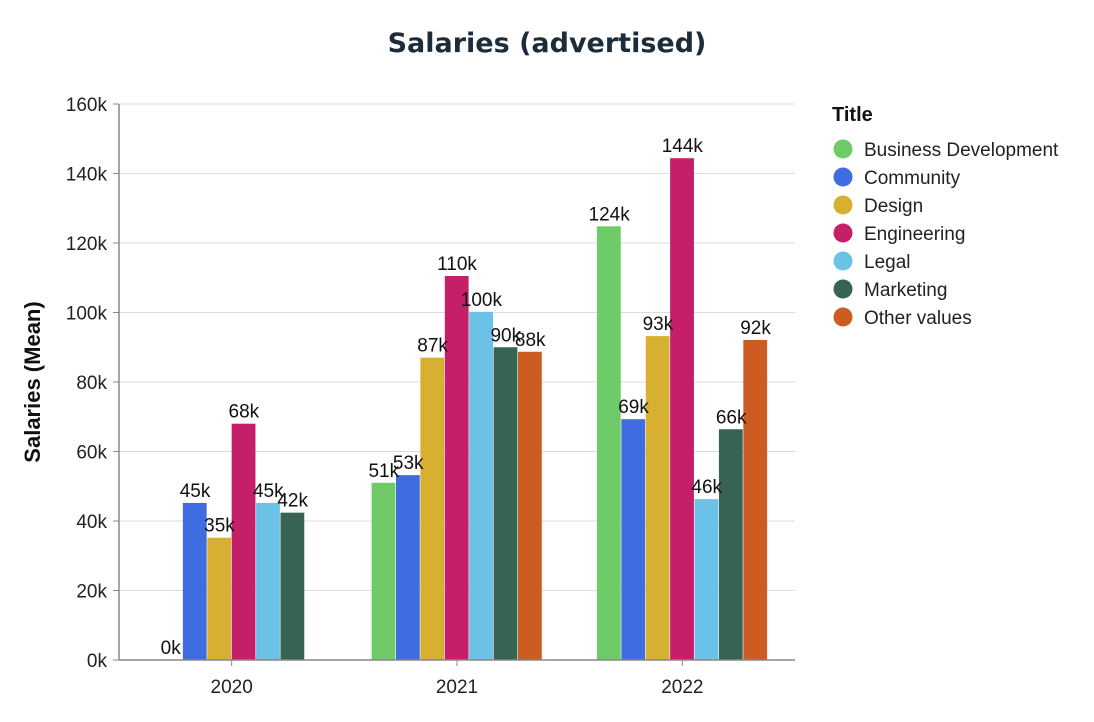 The width and height of the screenshot is (1094, 722). Describe the element at coordinates (97, 661) in the screenshot. I see `y-tick-label: 0k` at that location.